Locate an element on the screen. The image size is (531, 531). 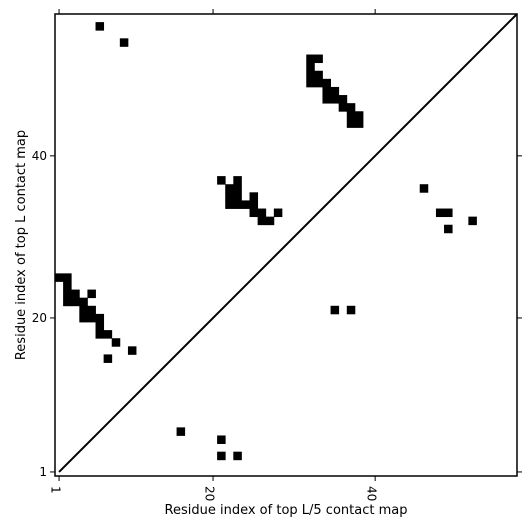
x-tick-label: 20 is located at coordinates (210, 493).